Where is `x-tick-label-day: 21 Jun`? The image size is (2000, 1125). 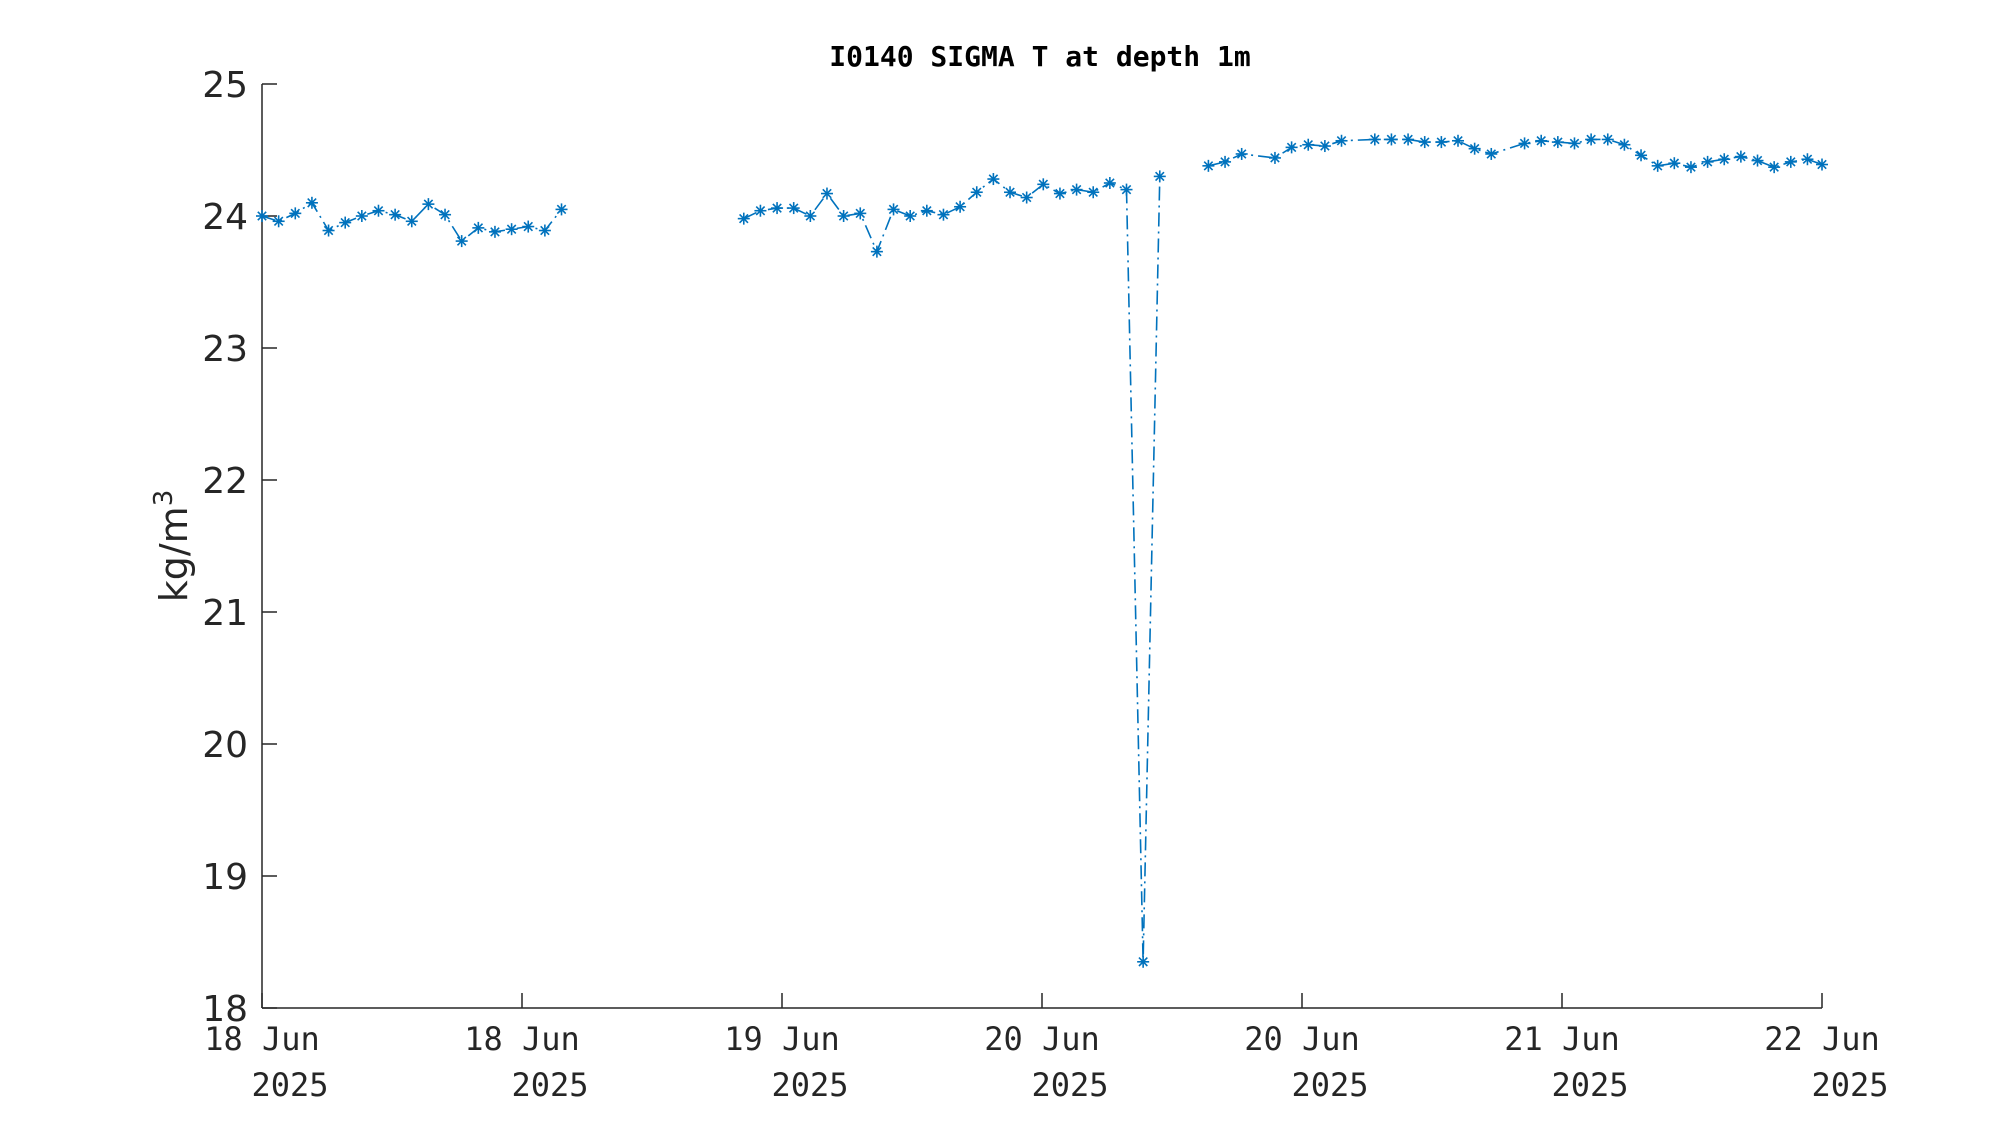 x-tick-label-day: 21 Jun is located at coordinates (1562, 1039).